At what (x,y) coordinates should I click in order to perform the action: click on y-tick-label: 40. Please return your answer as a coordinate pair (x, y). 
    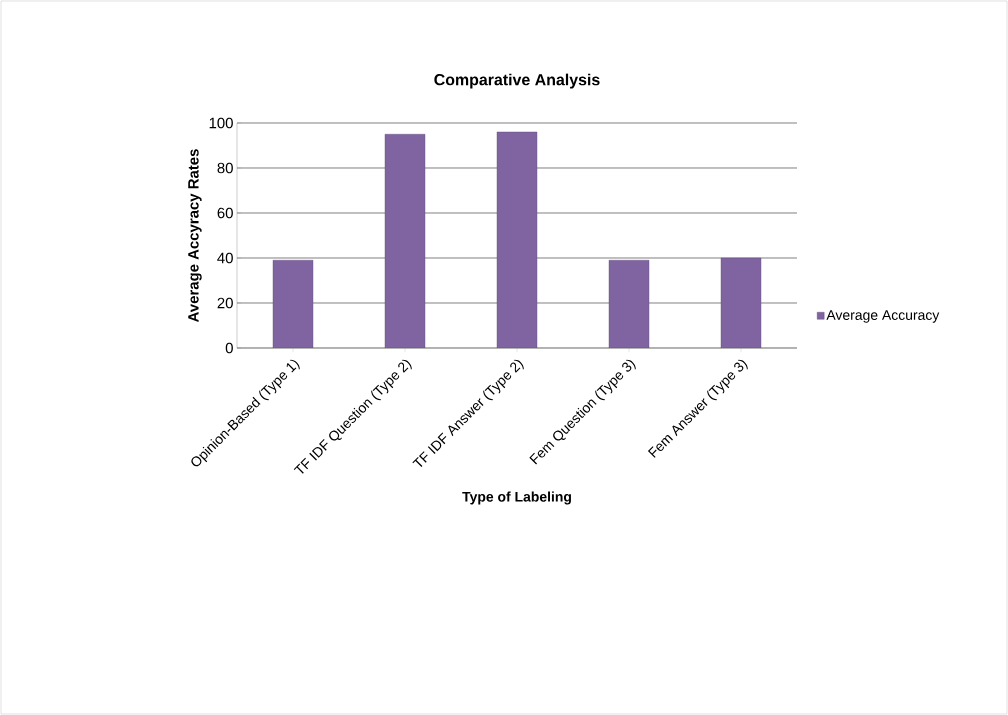
    Looking at the image, I should click on (225, 258).